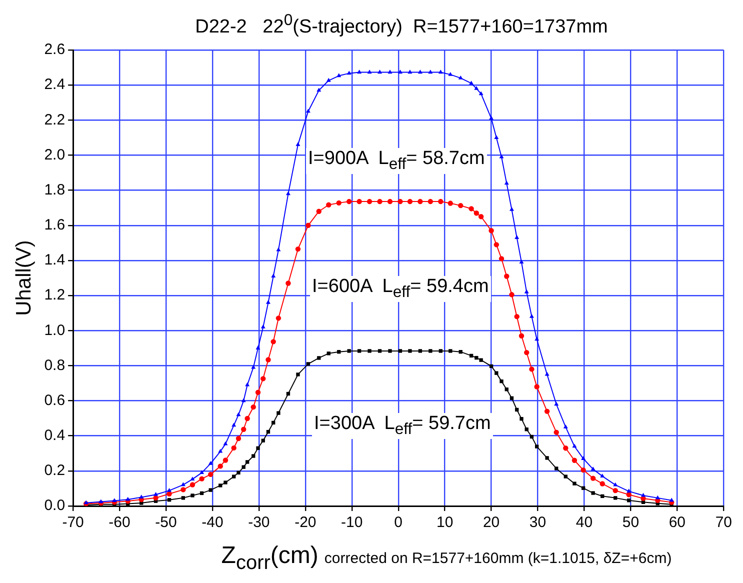 The image size is (743, 583). Describe the element at coordinates (24, 278) in the screenshot. I see `y-axis-title: Uhall(V)` at that location.